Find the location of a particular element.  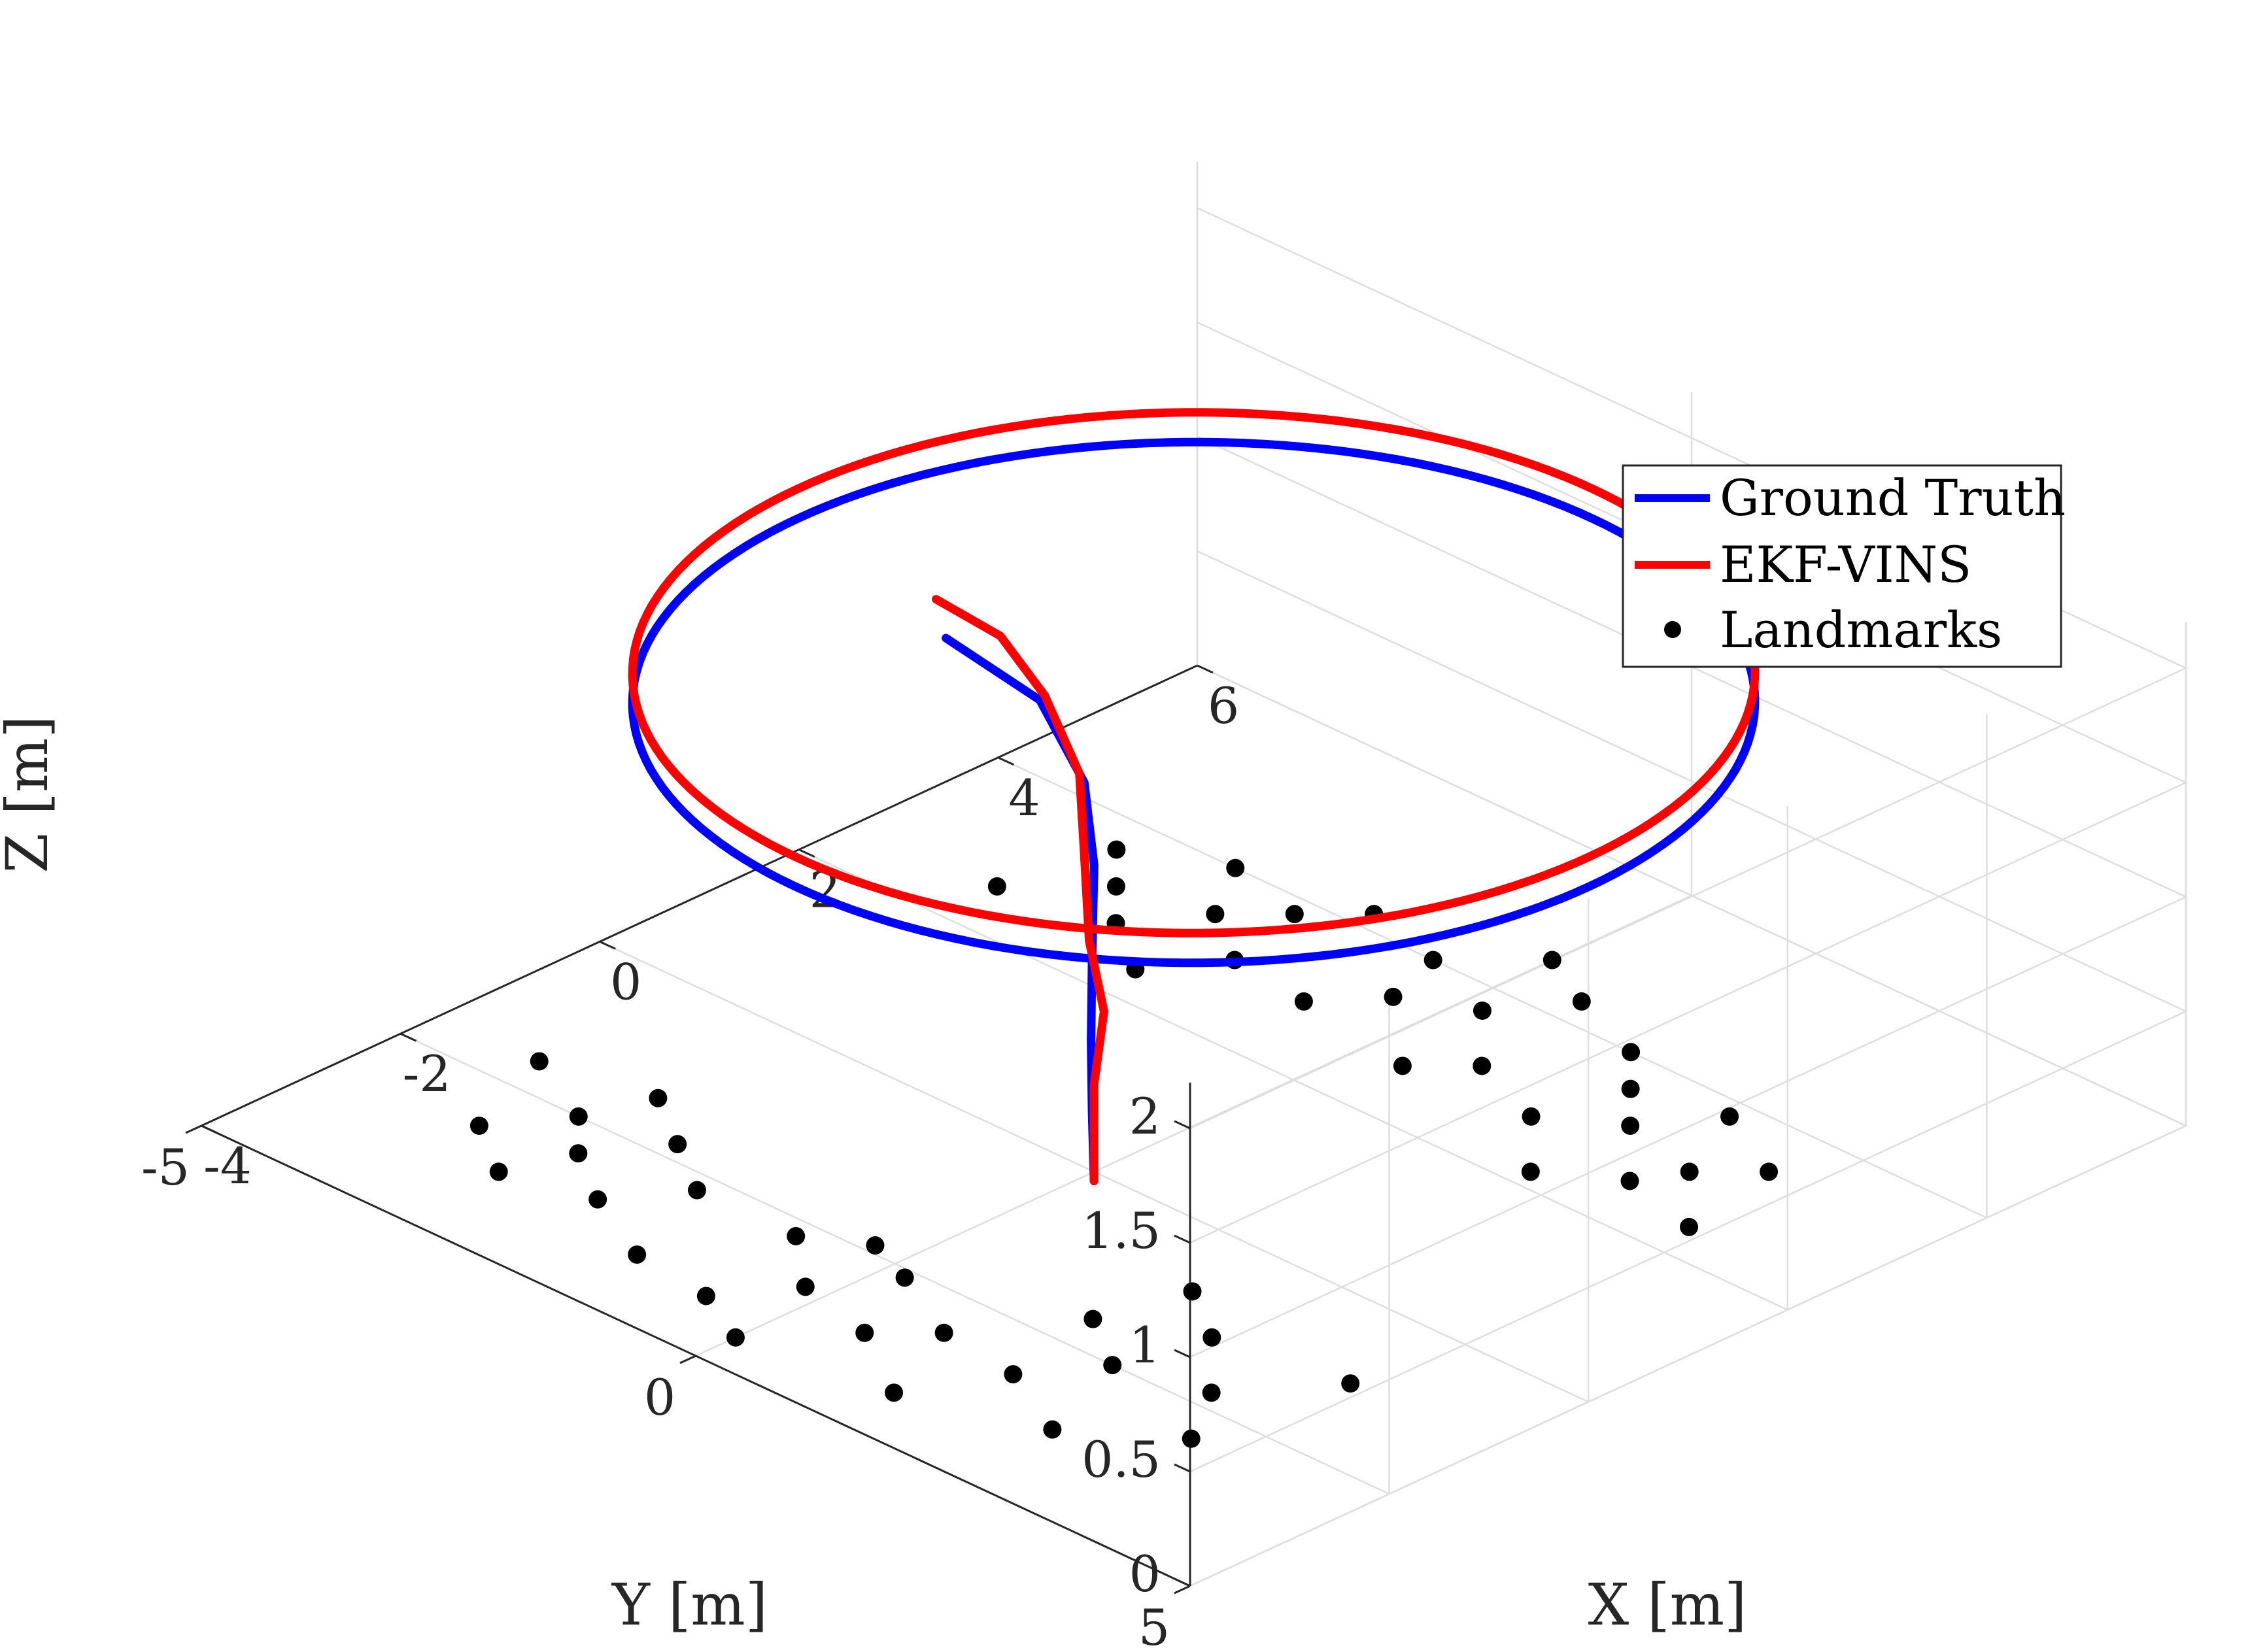

legend-label-ground-truth: Ground Truth is located at coordinates (1893, 498).